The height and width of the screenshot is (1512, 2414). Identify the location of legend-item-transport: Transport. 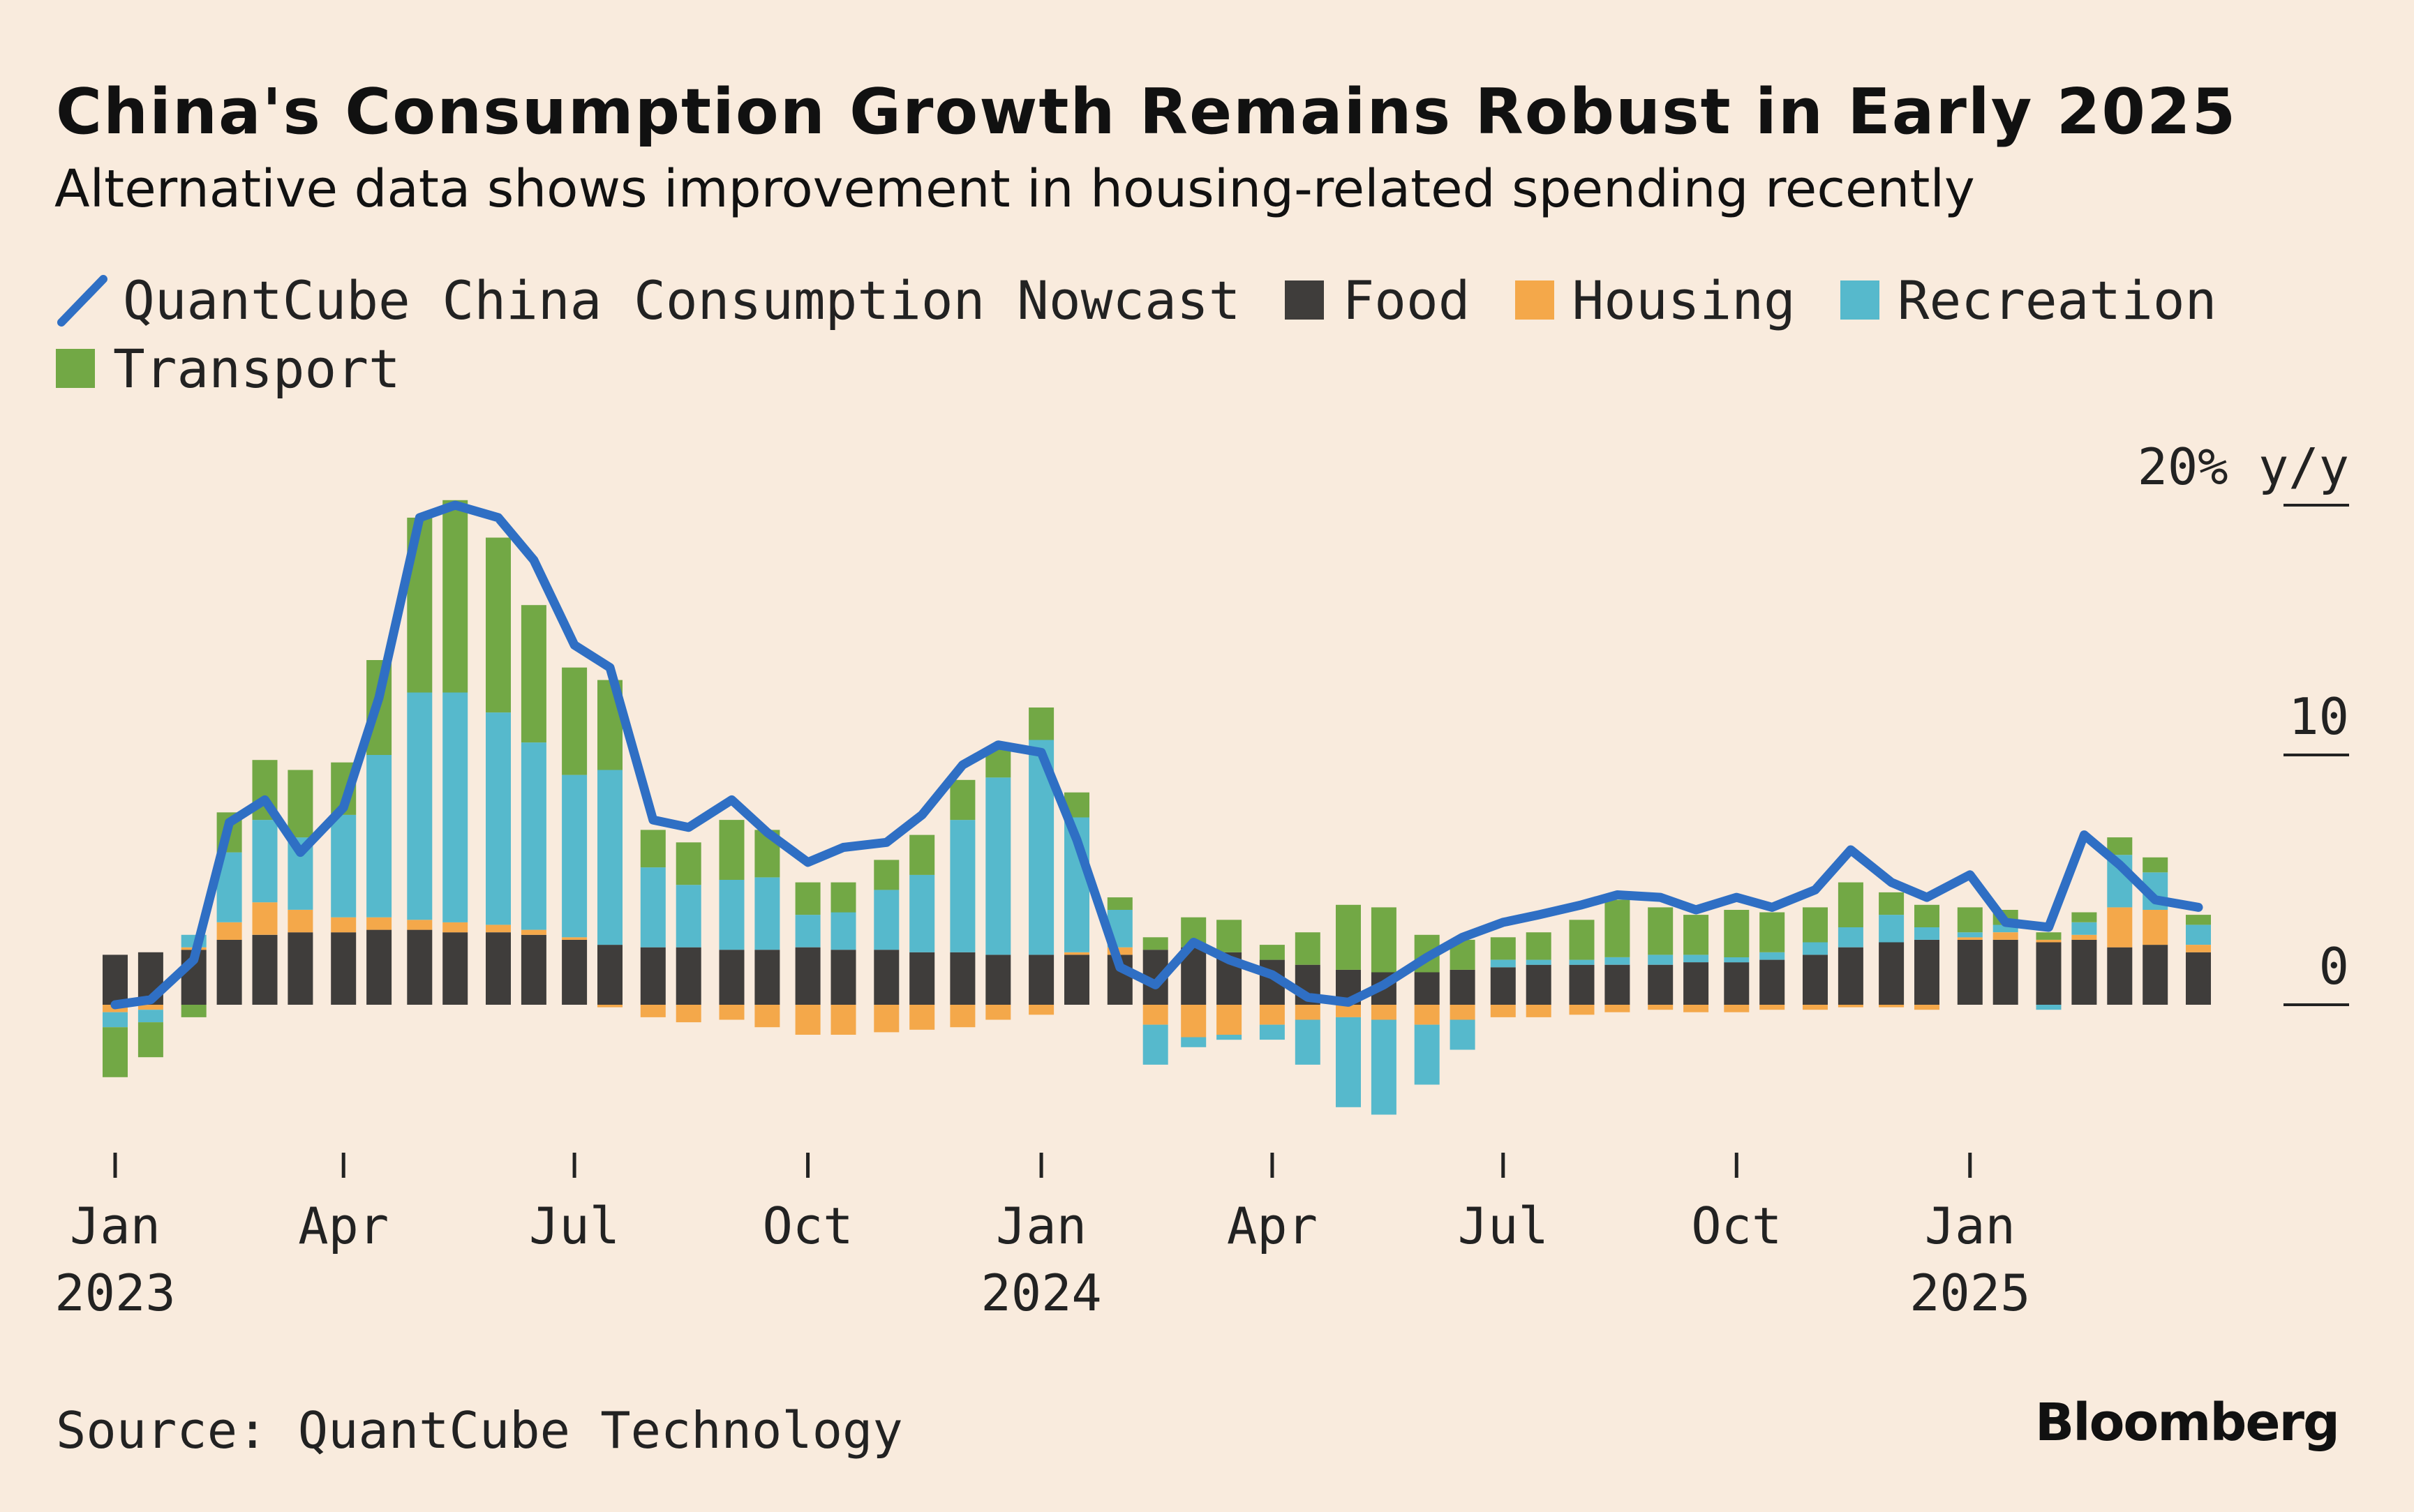
(228, 369).